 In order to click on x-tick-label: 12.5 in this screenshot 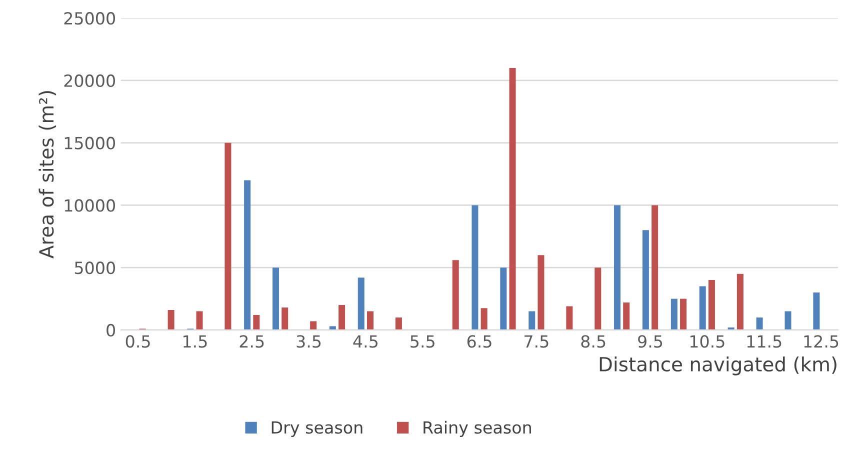, I will do `click(821, 341)`.